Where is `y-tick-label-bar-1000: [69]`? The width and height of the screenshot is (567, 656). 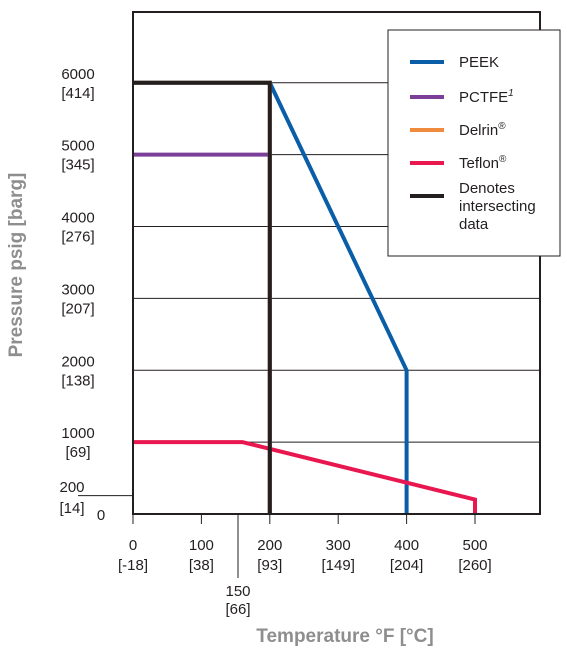
y-tick-label-bar-1000: [69] is located at coordinates (77, 452).